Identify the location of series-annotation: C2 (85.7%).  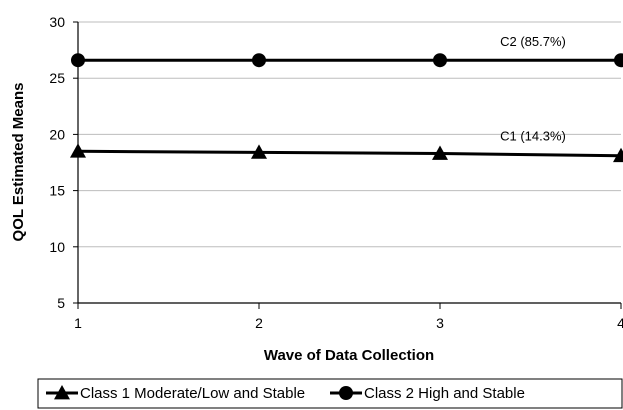
(533, 41).